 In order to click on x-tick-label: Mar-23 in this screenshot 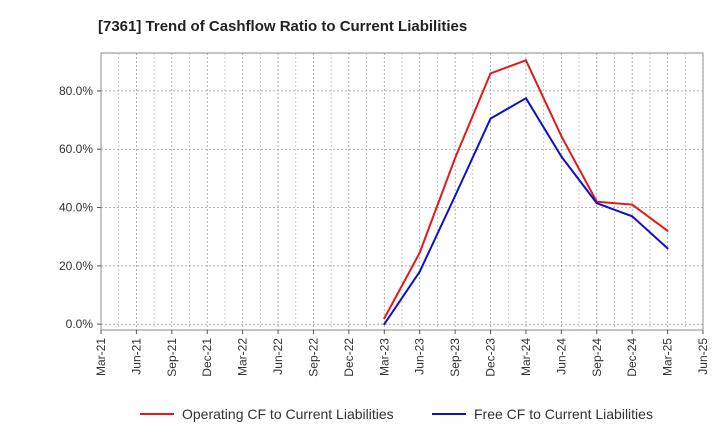, I will do `click(384, 357)`.